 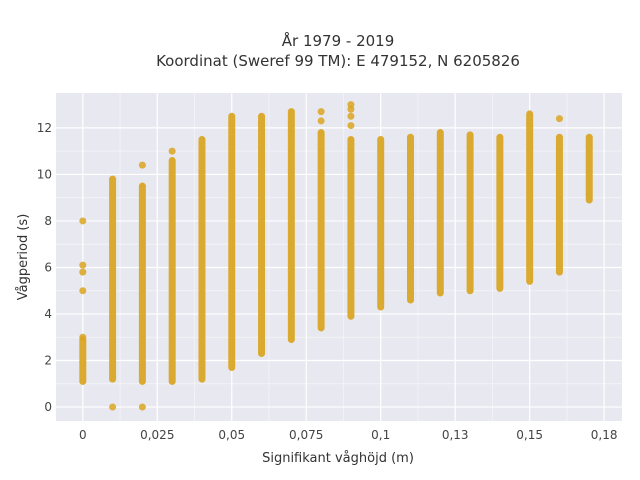 I want to click on y-tick-label: 10, so click(x=44, y=174).